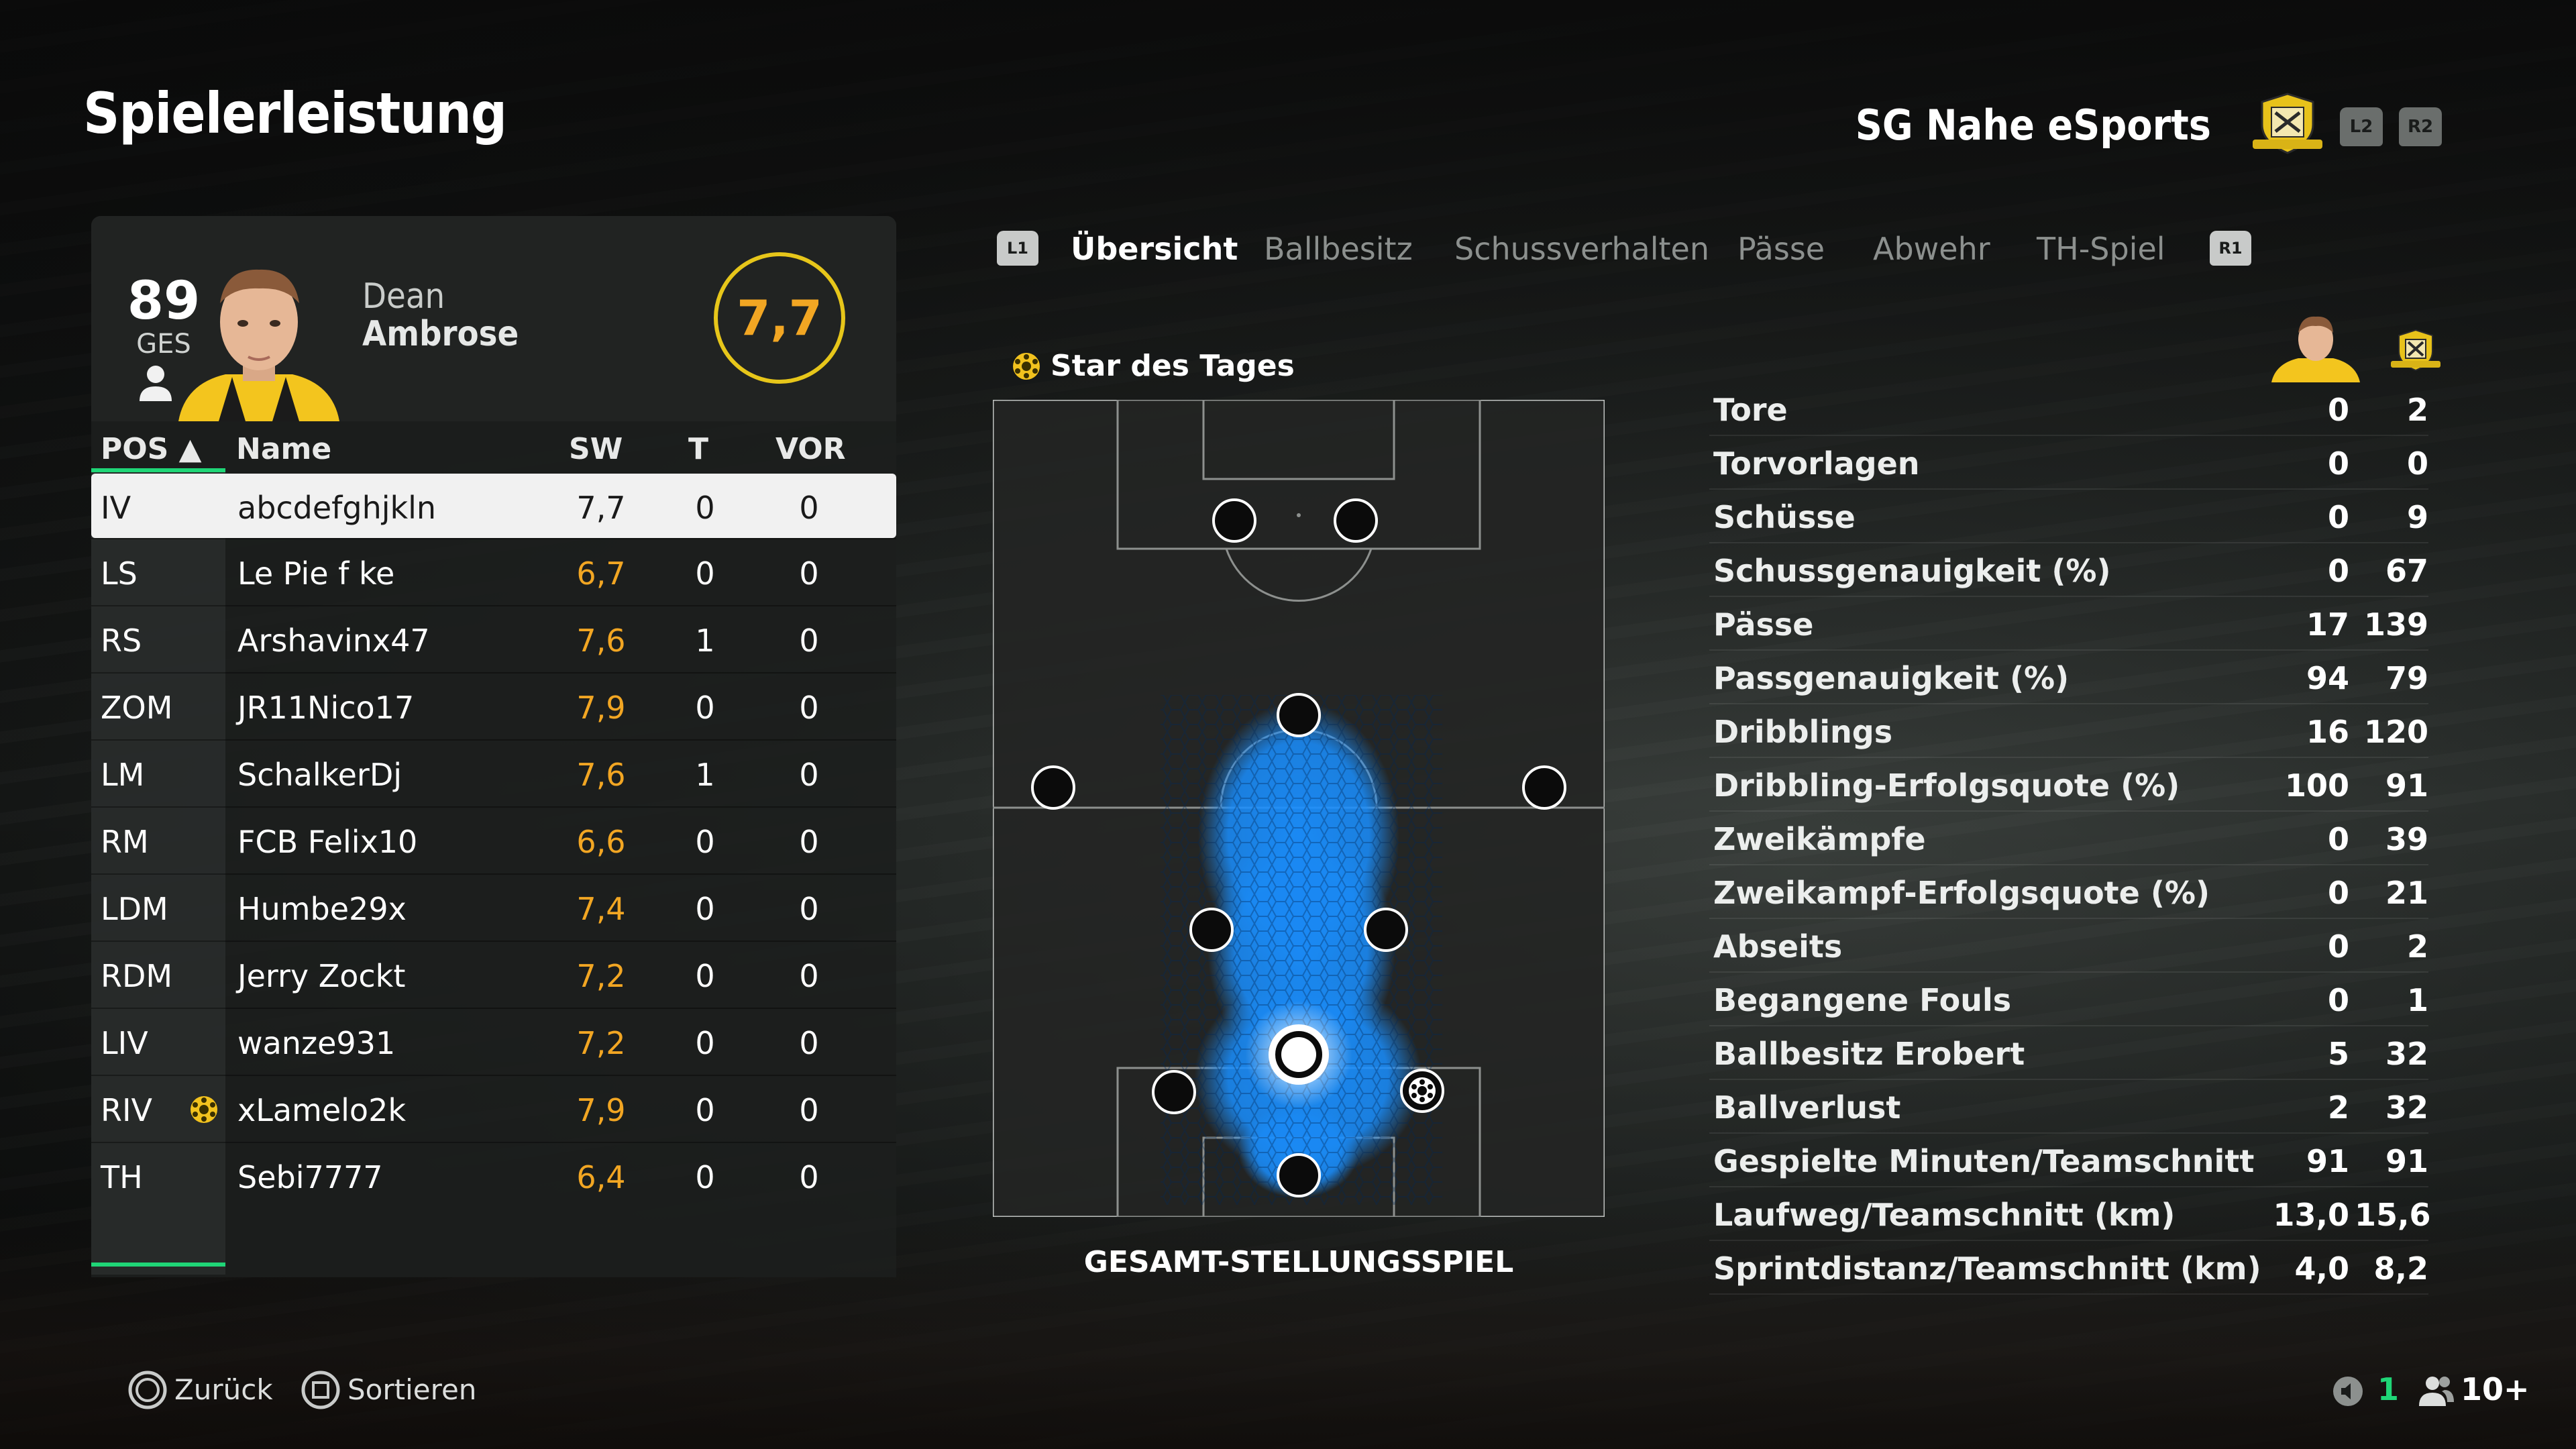 The width and height of the screenshot is (2576, 1449). What do you see at coordinates (493, 974) in the screenshot?
I see `table-row: RDM Jerry Zockt 7,2 0 0` at bounding box center [493, 974].